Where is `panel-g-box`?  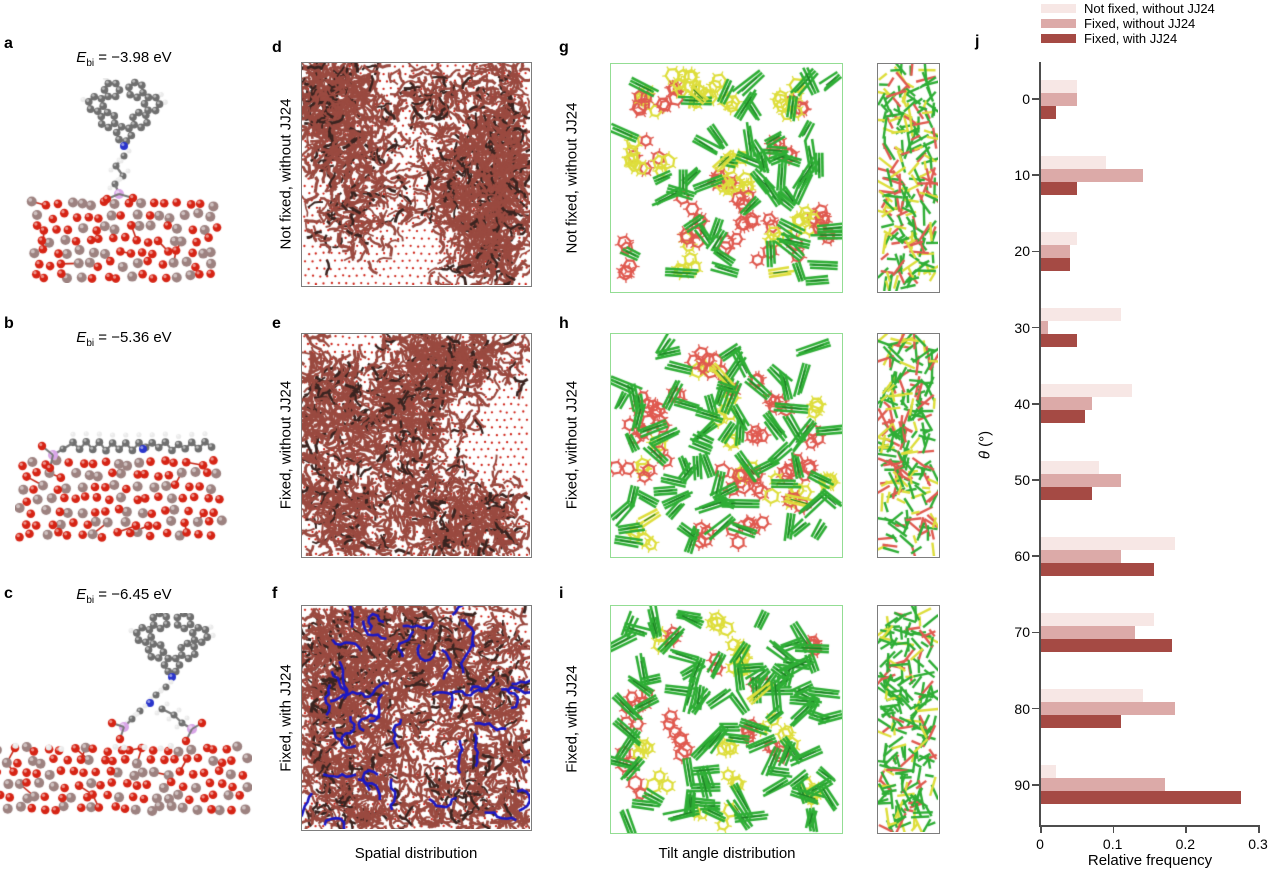
panel-g-box is located at coordinates (726, 178).